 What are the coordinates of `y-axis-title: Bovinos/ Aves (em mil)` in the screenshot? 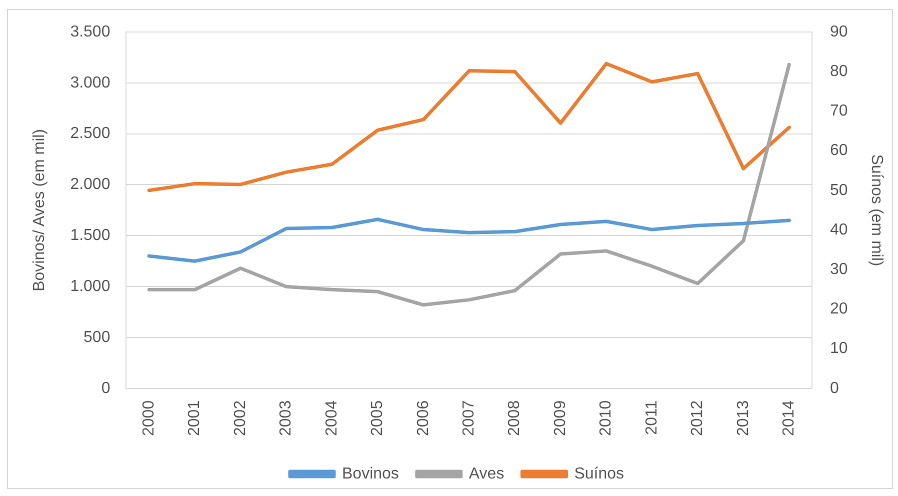 It's located at (39, 210).